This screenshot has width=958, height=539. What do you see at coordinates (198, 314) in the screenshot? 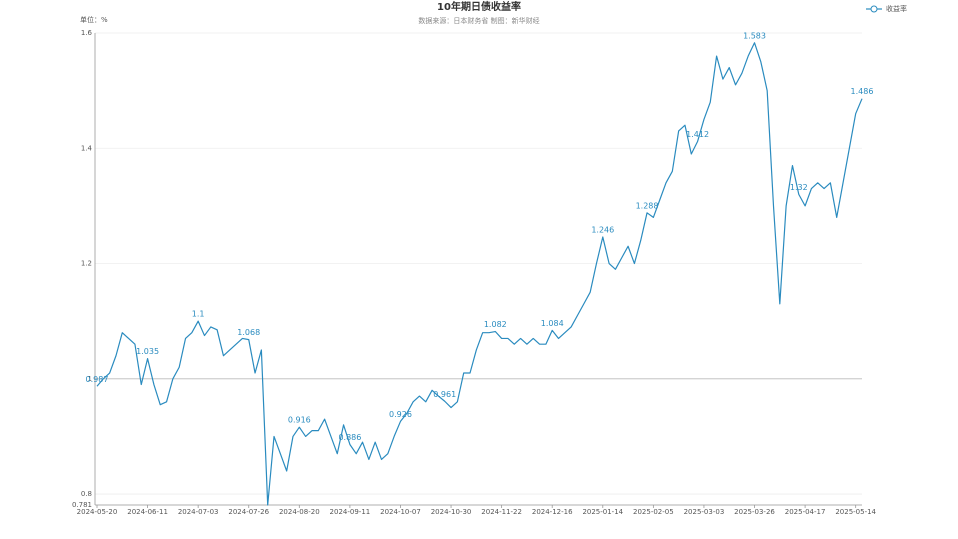
I see `data-label: 1.1` at bounding box center [198, 314].